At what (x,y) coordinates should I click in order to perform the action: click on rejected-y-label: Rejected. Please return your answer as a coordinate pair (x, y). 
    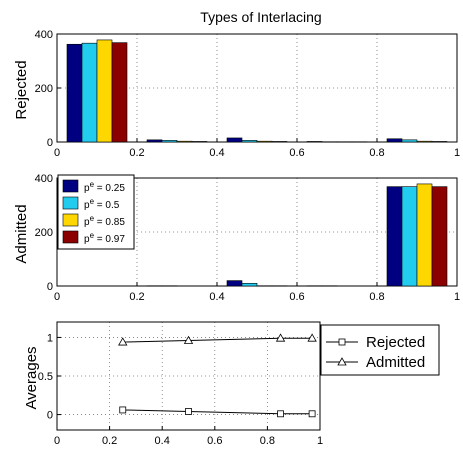
    Looking at the image, I should click on (21, 89).